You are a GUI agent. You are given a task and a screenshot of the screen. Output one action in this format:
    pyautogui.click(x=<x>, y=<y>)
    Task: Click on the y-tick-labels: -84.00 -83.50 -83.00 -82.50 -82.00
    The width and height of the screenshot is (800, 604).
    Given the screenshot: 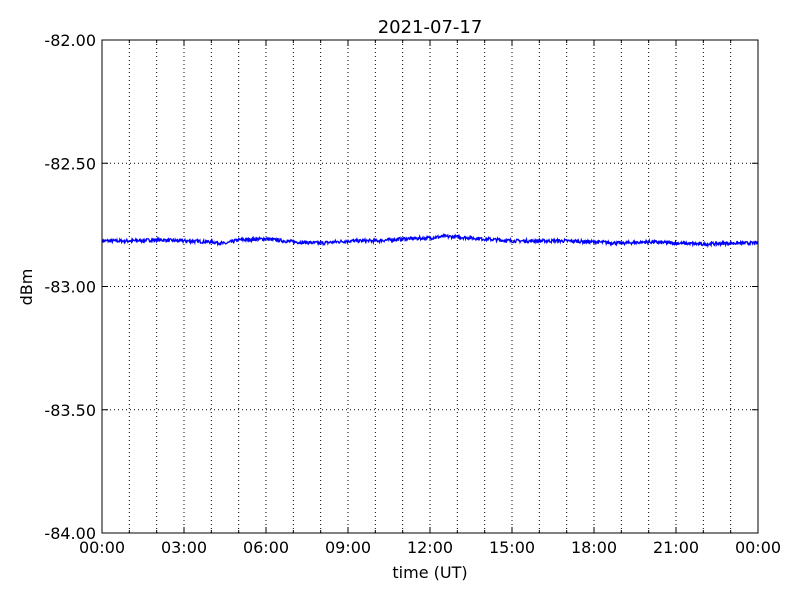 What is the action you would take?
    pyautogui.click(x=70, y=287)
    